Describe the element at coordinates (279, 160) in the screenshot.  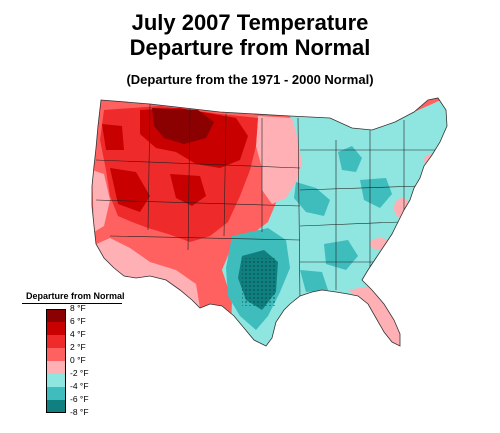
I see `region-slightly-warm-plains` at that location.